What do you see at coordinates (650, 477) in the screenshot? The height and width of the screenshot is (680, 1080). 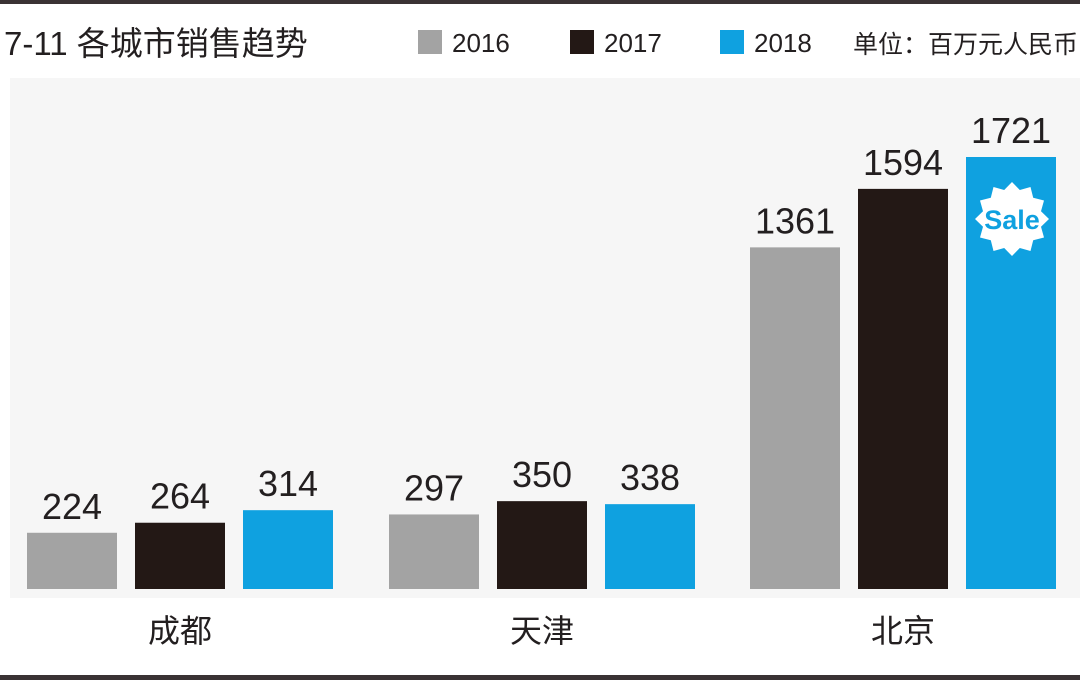 I see `data-label: 338` at bounding box center [650, 477].